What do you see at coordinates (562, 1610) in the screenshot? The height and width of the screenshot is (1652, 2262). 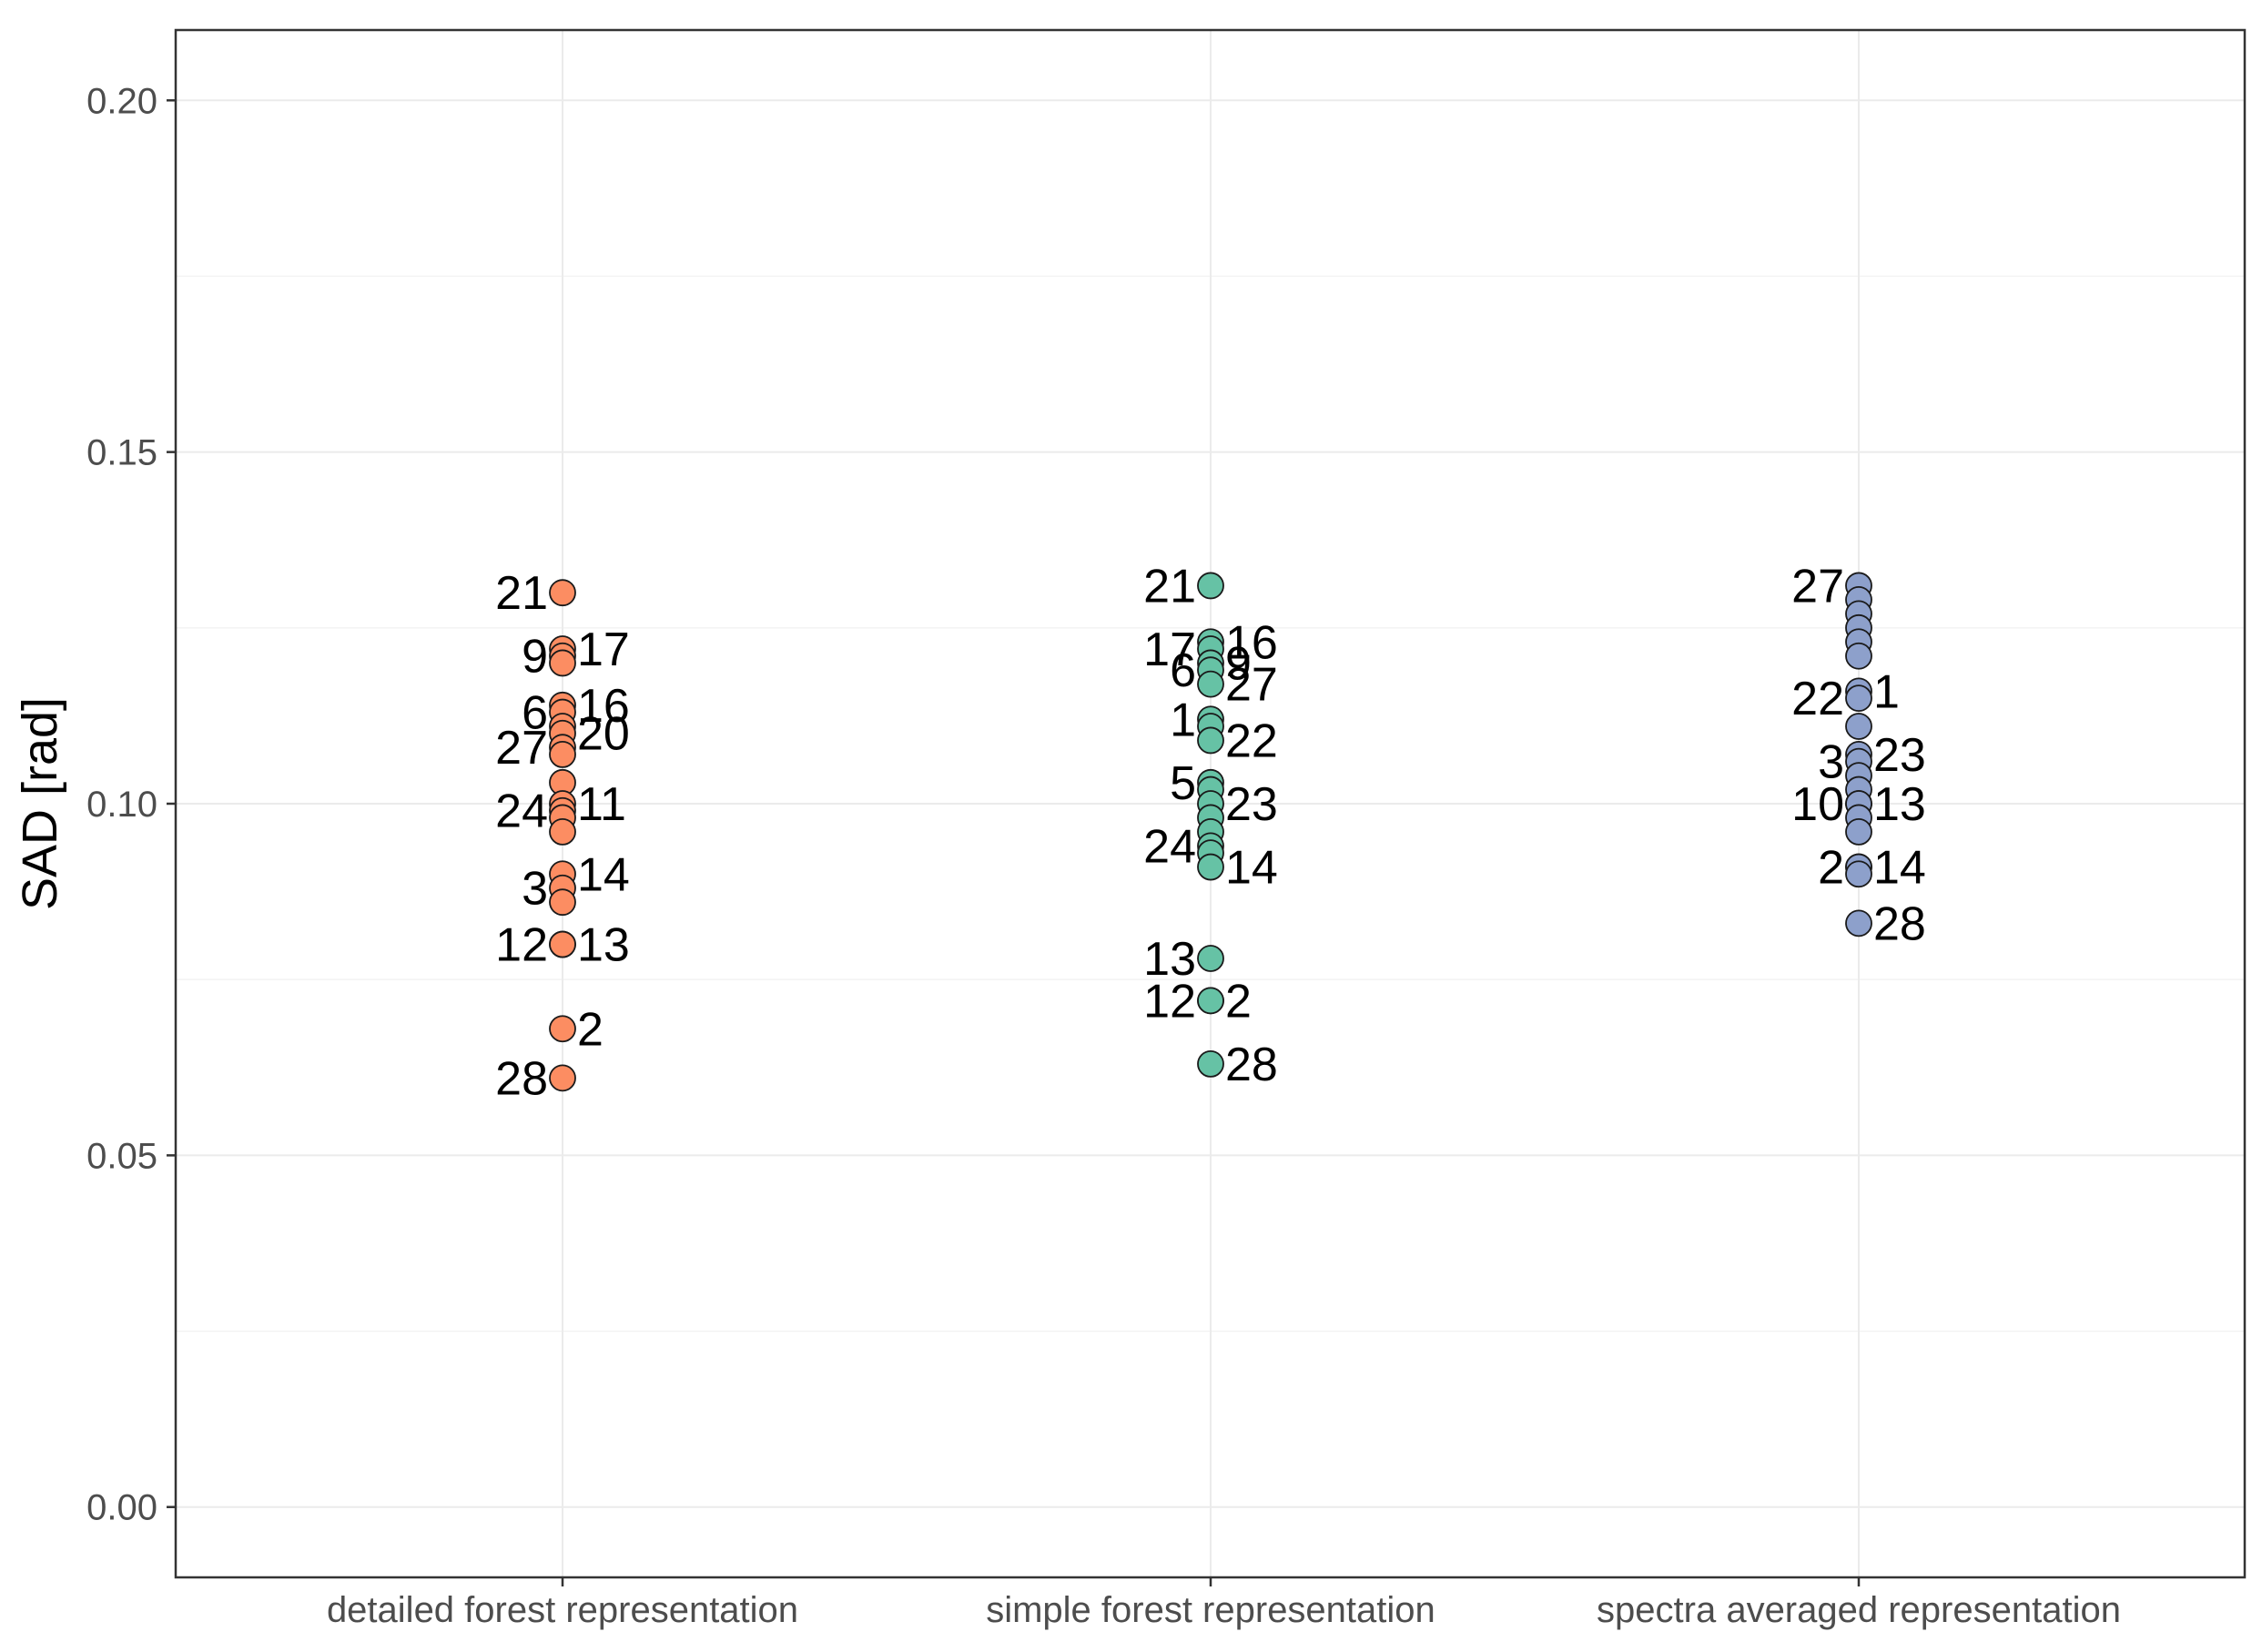 I see `x-tick-label: detailed forest representation` at bounding box center [562, 1610].